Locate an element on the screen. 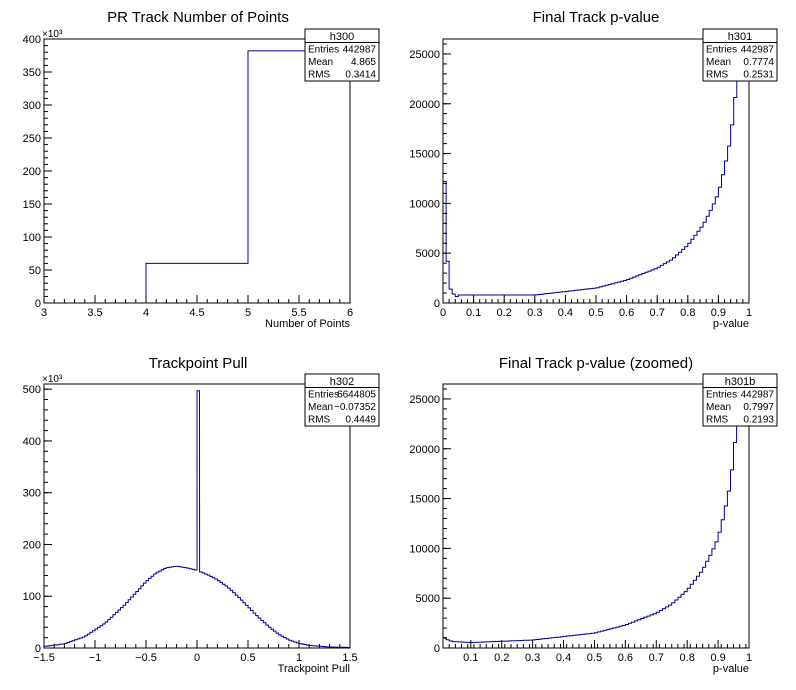  stats-value: 0.2531 is located at coordinates (758, 75).